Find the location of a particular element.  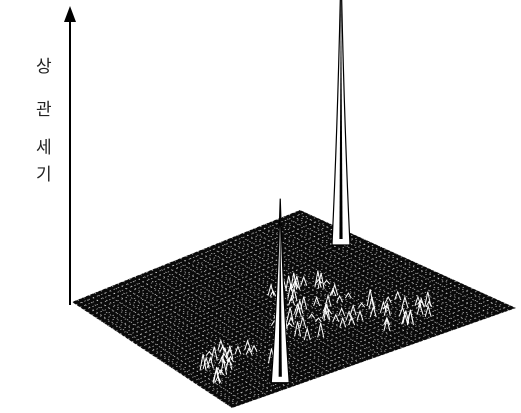

left-peak is located at coordinates (280, 291).